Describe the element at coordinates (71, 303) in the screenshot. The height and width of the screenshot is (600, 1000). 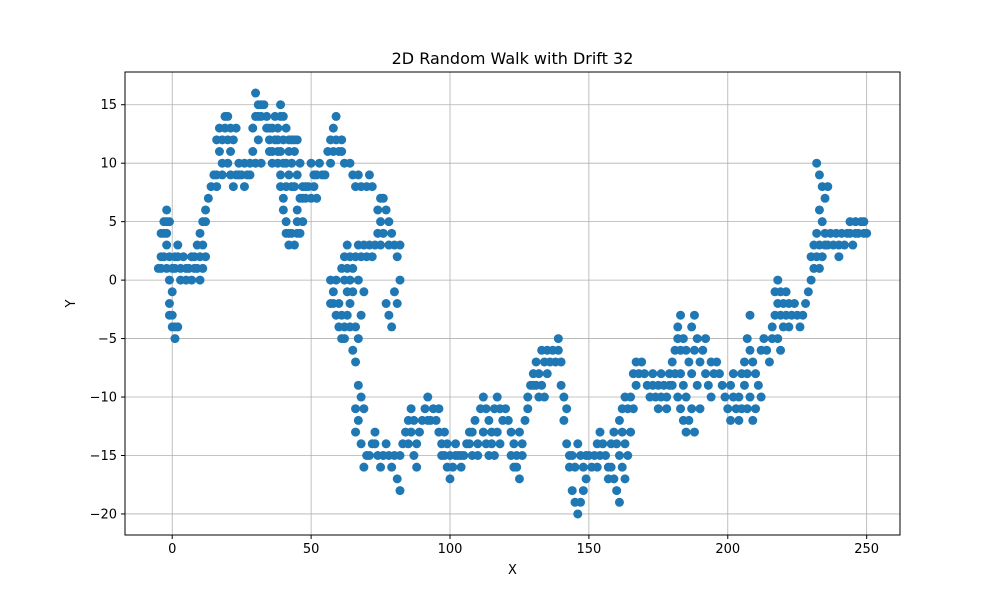
I see `y-axis-label: Y` at that location.